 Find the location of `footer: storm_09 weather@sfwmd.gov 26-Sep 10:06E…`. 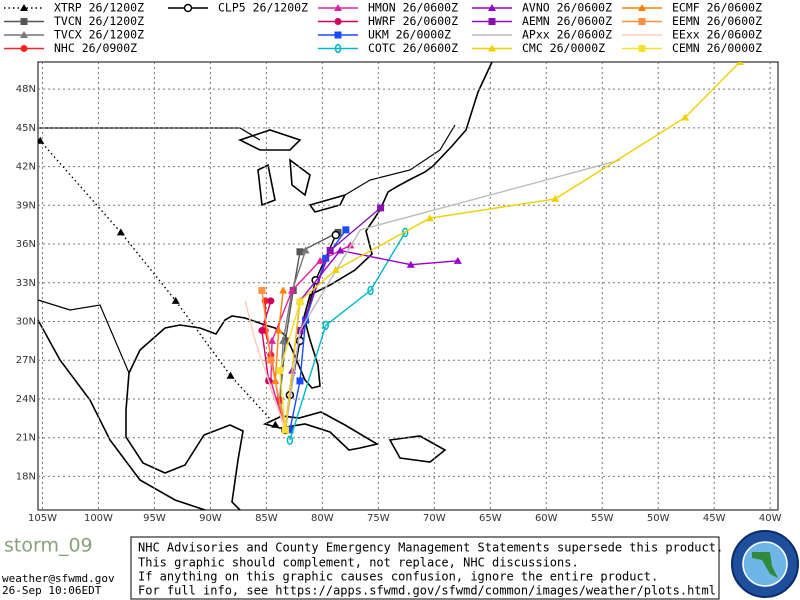

footer: storm_09 weather@sfwmd.gov 26-Sep 10:06E… is located at coordinates (400, 565).